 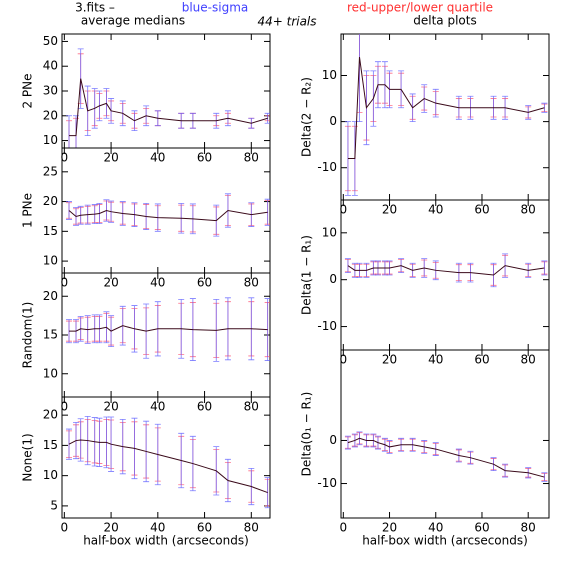 I want to click on quartile-legend: red-upper/lower quartile, so click(x=420, y=8).